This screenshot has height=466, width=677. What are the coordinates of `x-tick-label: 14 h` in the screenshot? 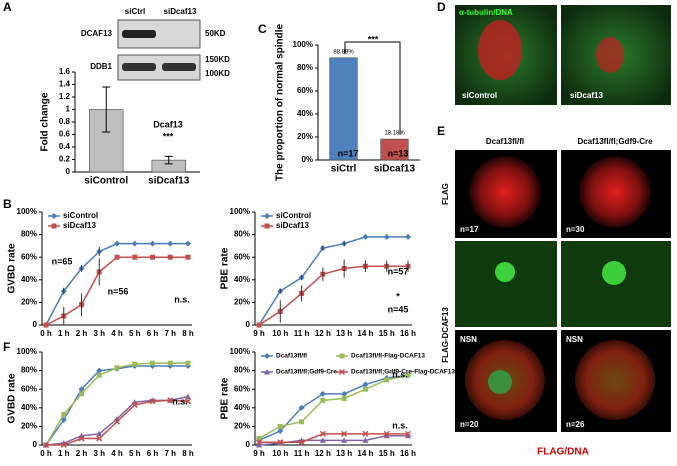 It's located at (365, 453).